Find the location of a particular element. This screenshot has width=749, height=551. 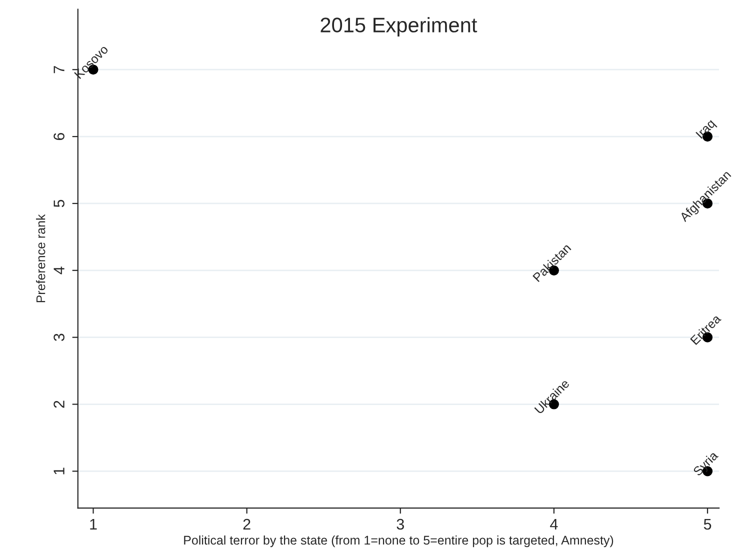

y-tick-label: 3 is located at coordinates (59, 338).